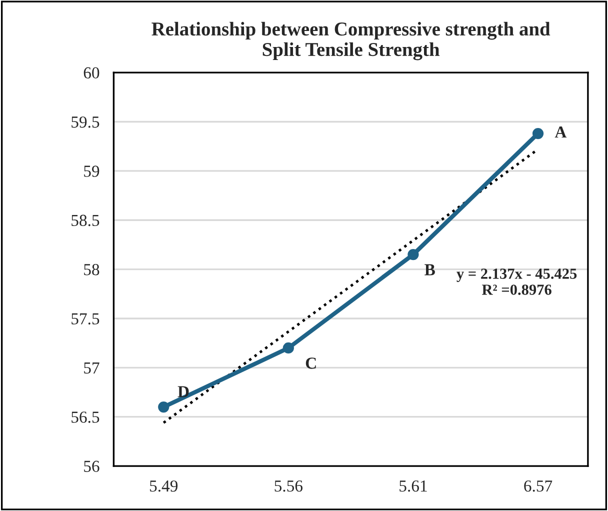 This screenshot has width=608, height=511. What do you see at coordinates (288, 486) in the screenshot?
I see `x-tick-label: 5.56` at bounding box center [288, 486].